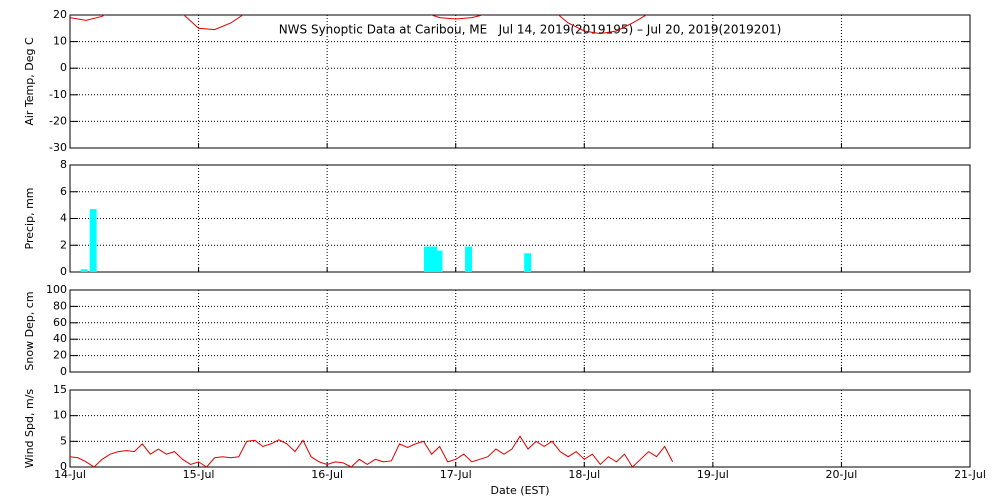  What do you see at coordinates (60, 338) in the screenshot?
I see `y-tick-label: 40` at bounding box center [60, 338].